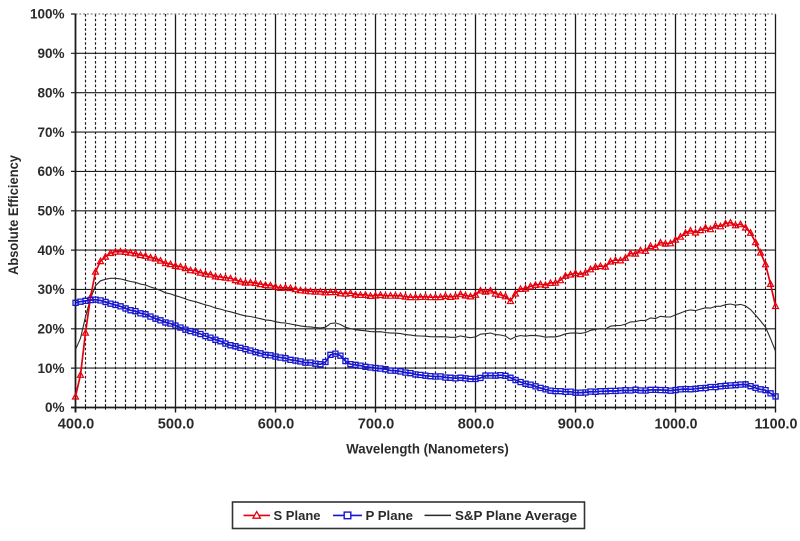  Describe the element at coordinates (676, 424) in the screenshot. I see `svg-text: 1000.0` at that location.